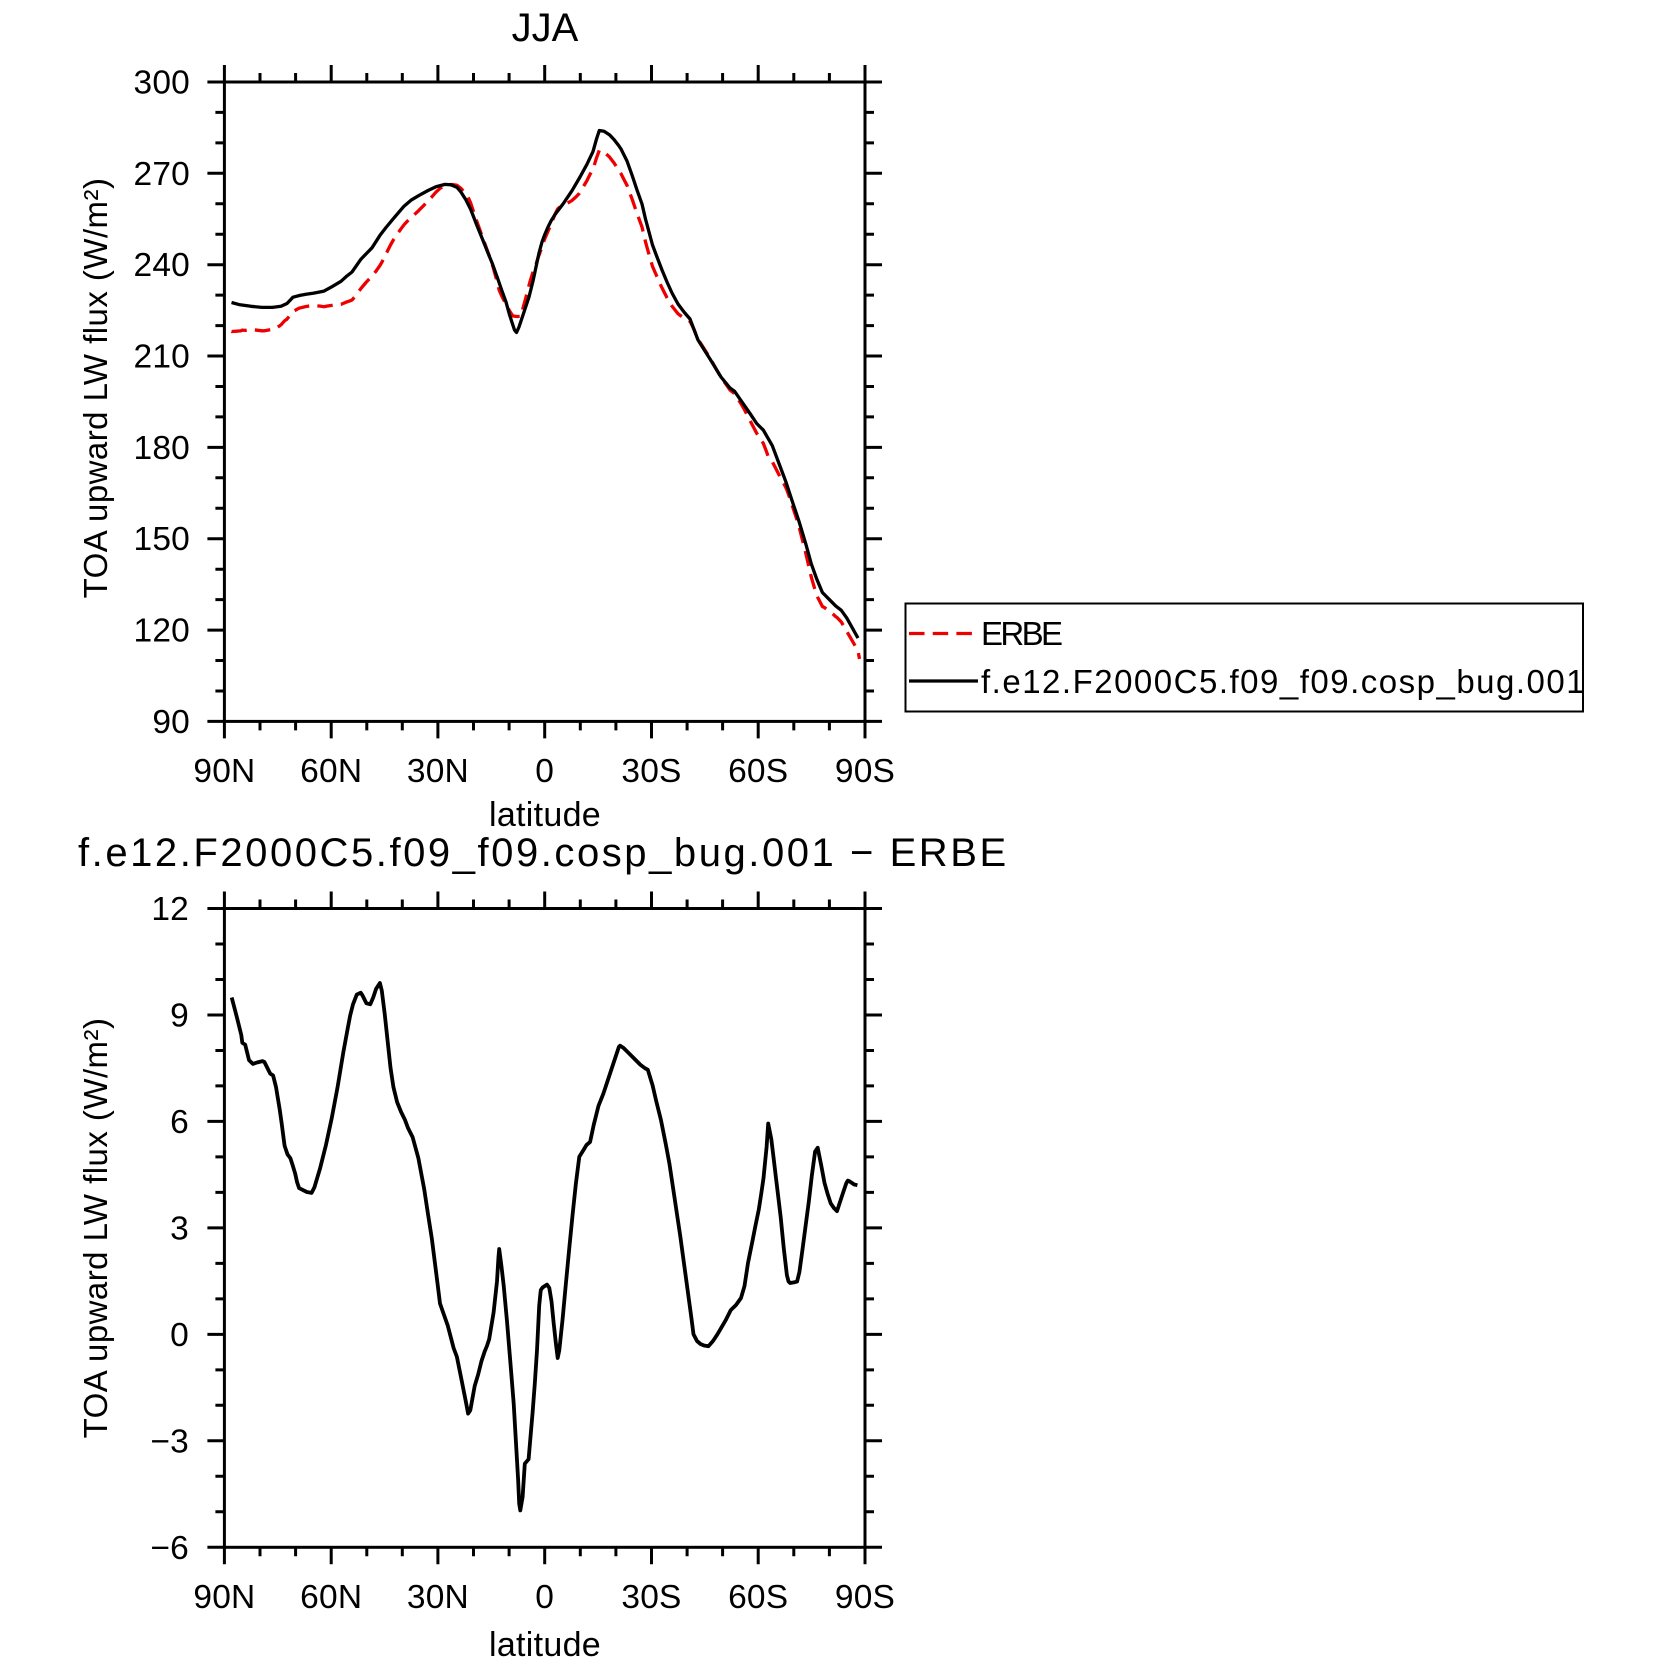 The image size is (1666, 1663). What do you see at coordinates (179, 1122) in the screenshot?
I see `svg-text: 6` at bounding box center [179, 1122].